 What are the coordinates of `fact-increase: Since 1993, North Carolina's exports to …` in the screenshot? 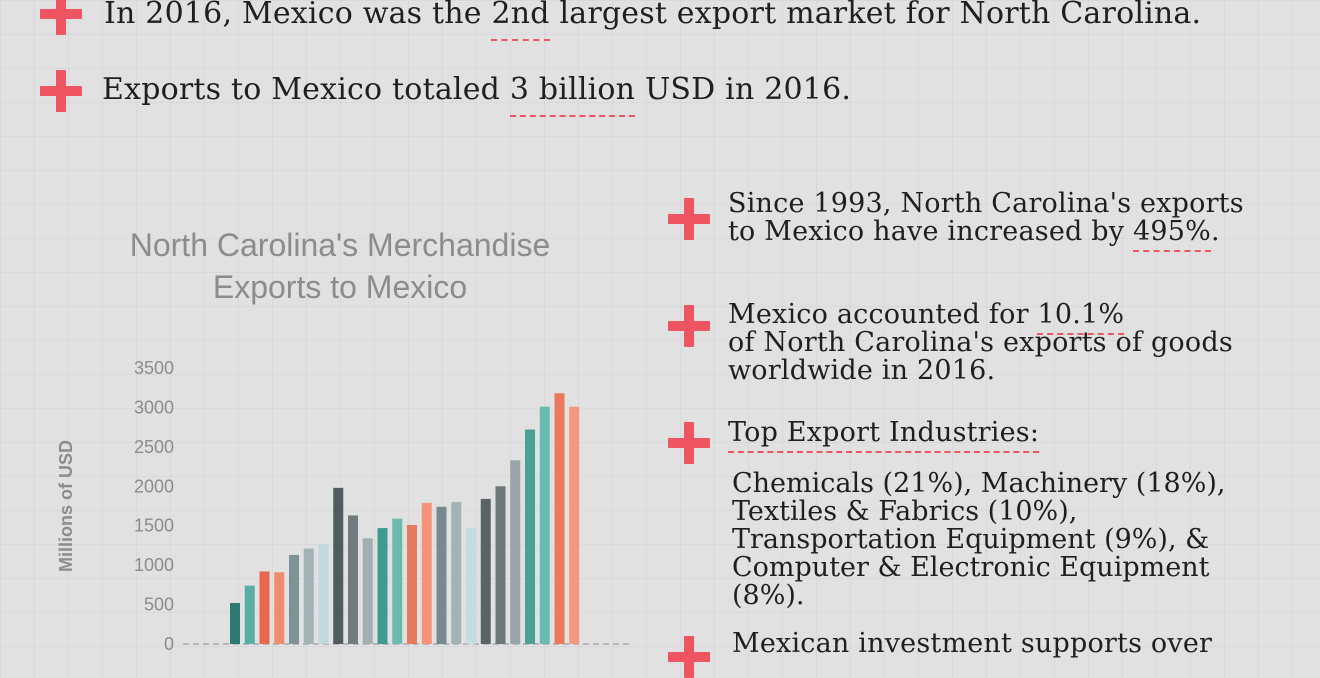 It's located at (986, 220).